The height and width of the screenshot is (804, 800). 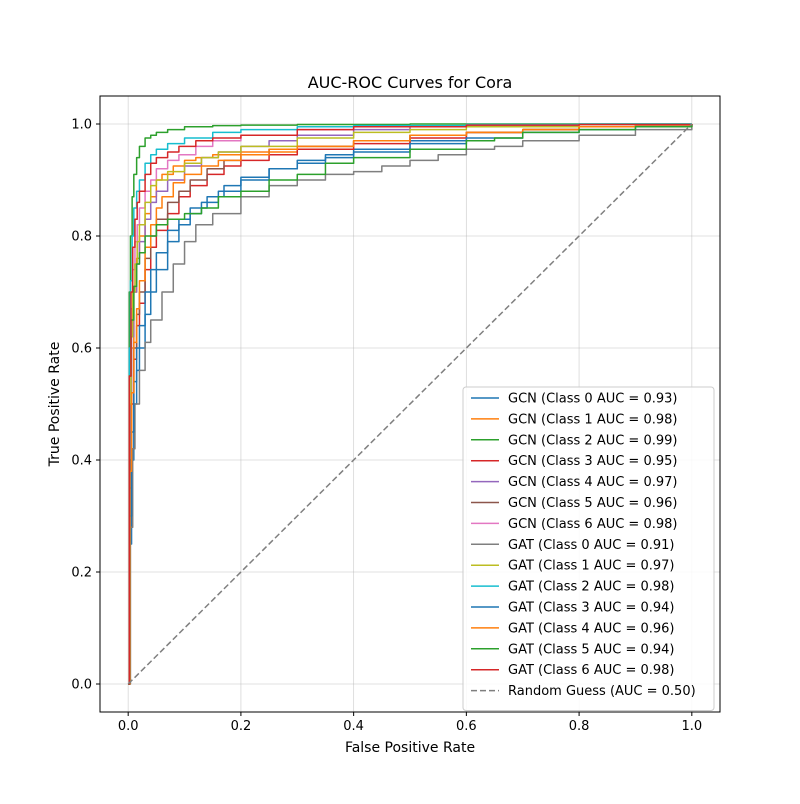 What do you see at coordinates (592, 503) in the screenshot?
I see `legend-label: GCN (Class 5 AUC = 0.96)` at bounding box center [592, 503].